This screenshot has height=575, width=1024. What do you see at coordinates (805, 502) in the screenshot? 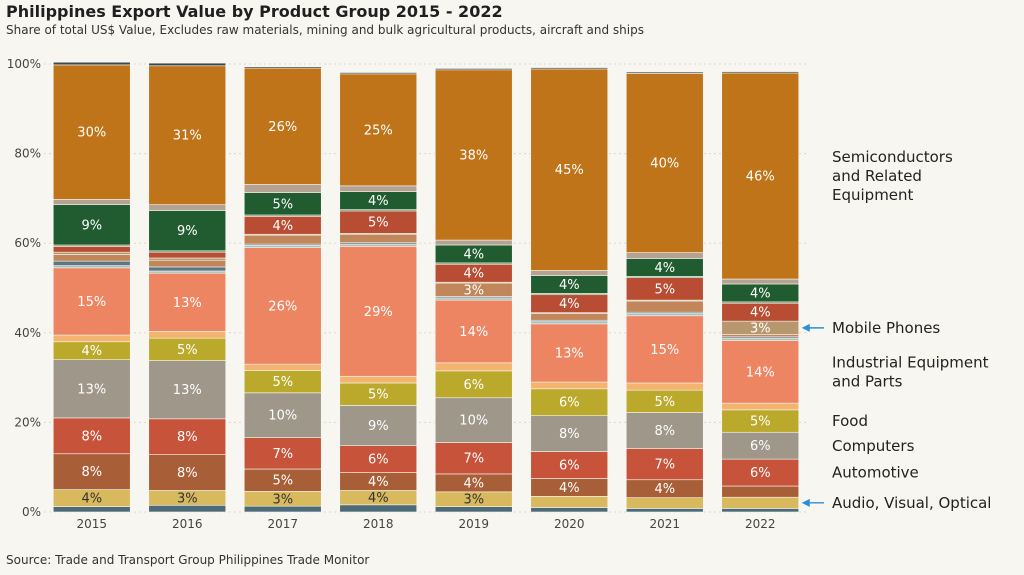
I see `legend-arrowhead` at bounding box center [805, 502].